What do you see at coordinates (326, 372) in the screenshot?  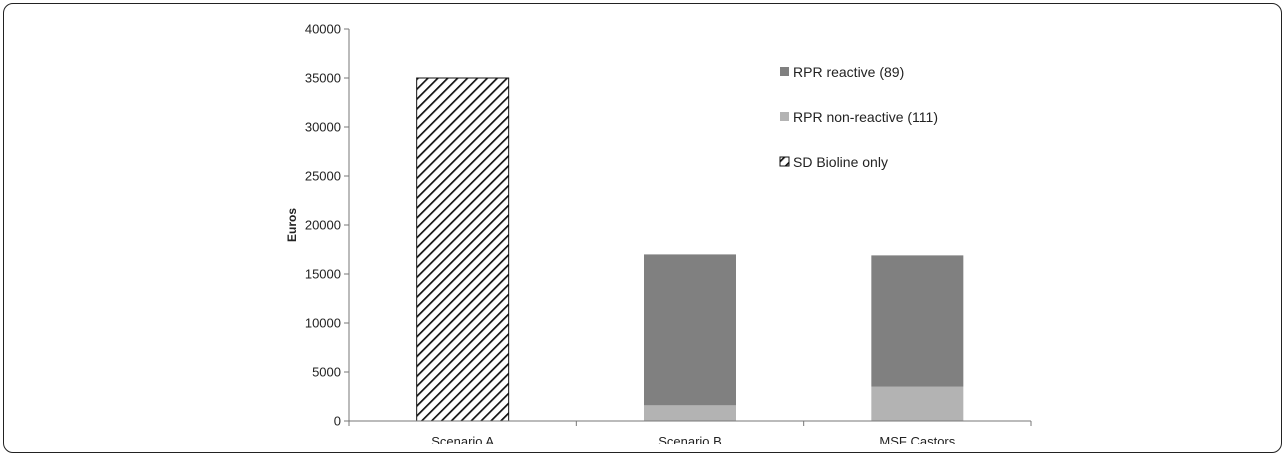 I see `y-tick-label: 5000` at bounding box center [326, 372].